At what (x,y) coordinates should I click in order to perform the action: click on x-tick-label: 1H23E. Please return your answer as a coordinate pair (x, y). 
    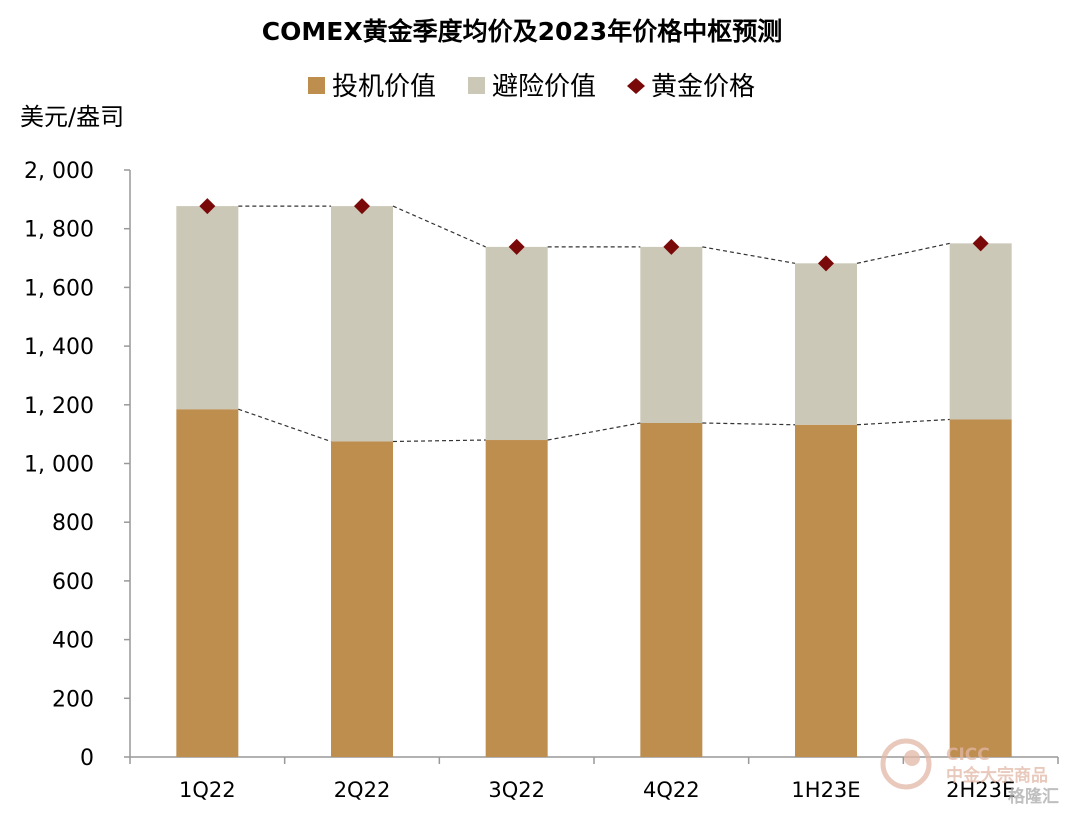
    Looking at the image, I should click on (825, 790).